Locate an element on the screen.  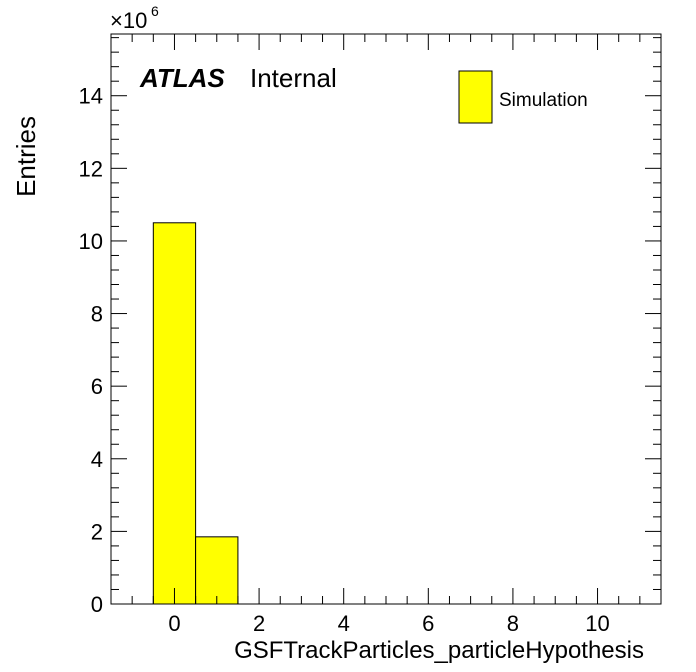
x-tick-label-3: 6 is located at coordinates (428, 623).